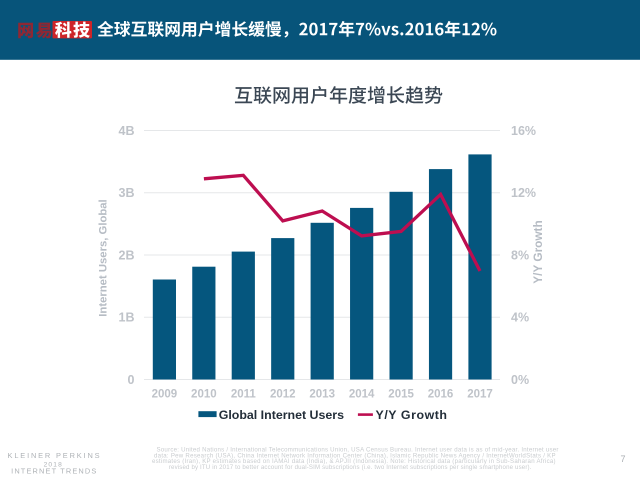 The width and height of the screenshot is (640, 480). Describe the element at coordinates (520, 318) in the screenshot. I see `svg-text: 4%` at that location.